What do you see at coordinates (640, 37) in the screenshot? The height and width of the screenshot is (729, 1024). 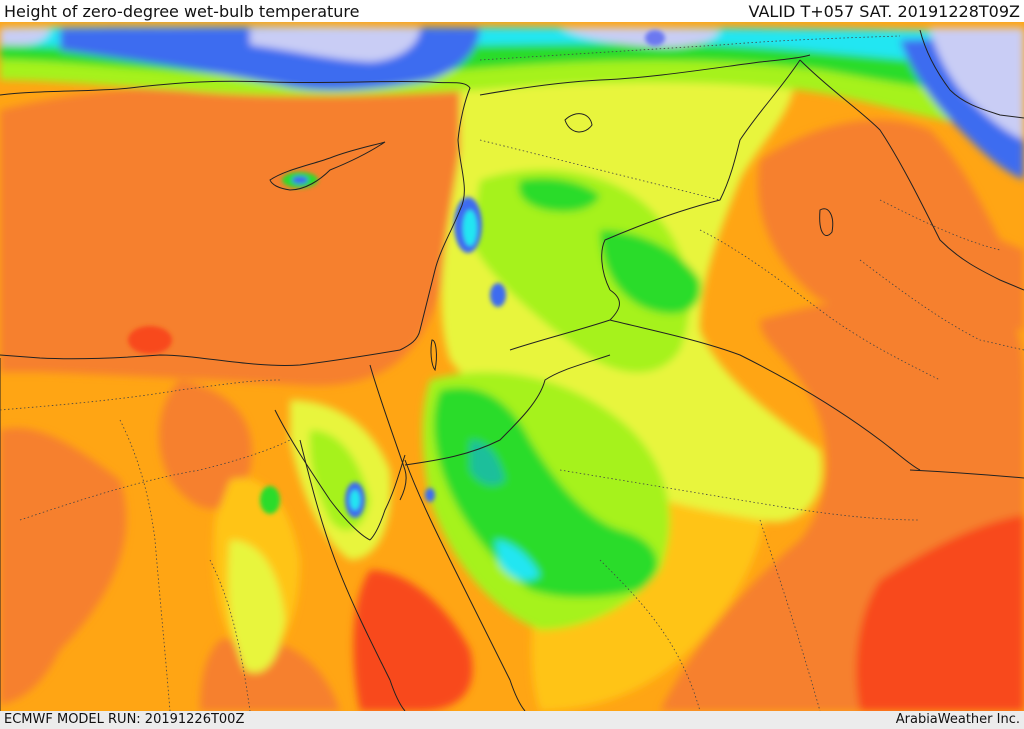 I see `zone-lavender-mid` at bounding box center [640, 37].